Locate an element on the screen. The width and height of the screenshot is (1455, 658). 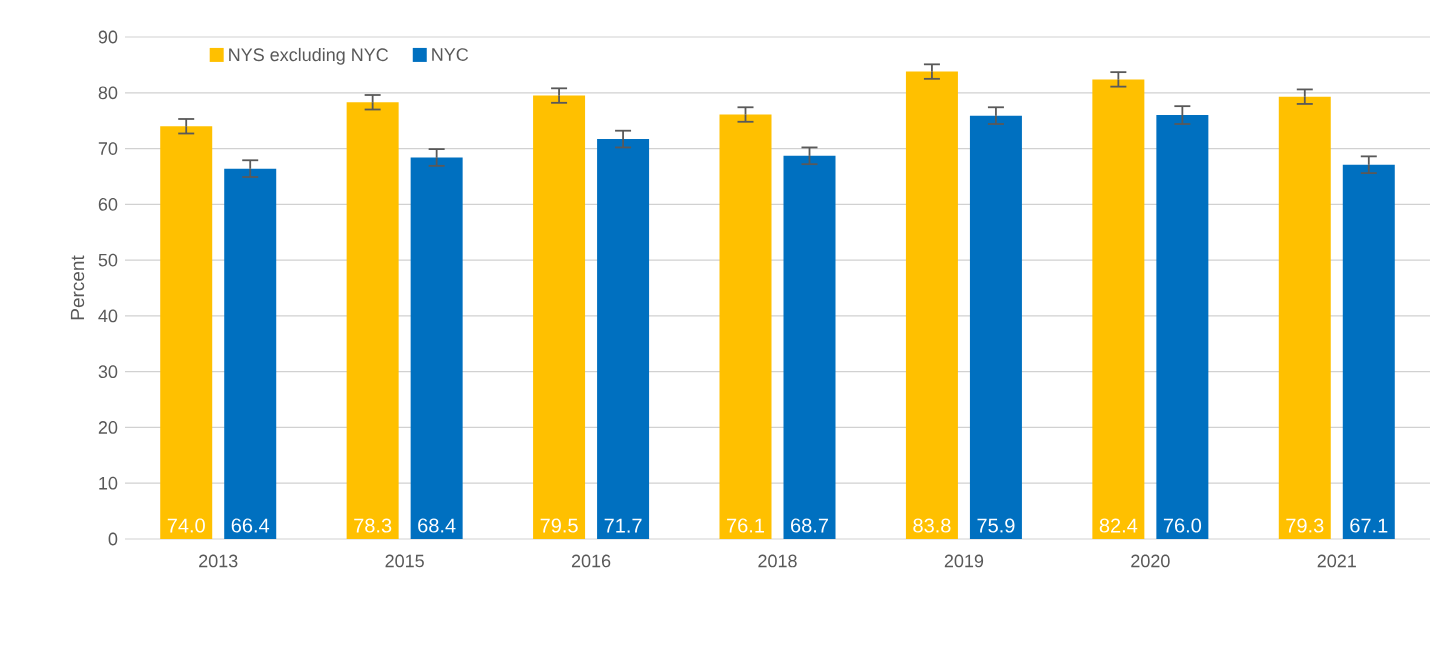
x-tick-label: 2016 is located at coordinates (591, 561).